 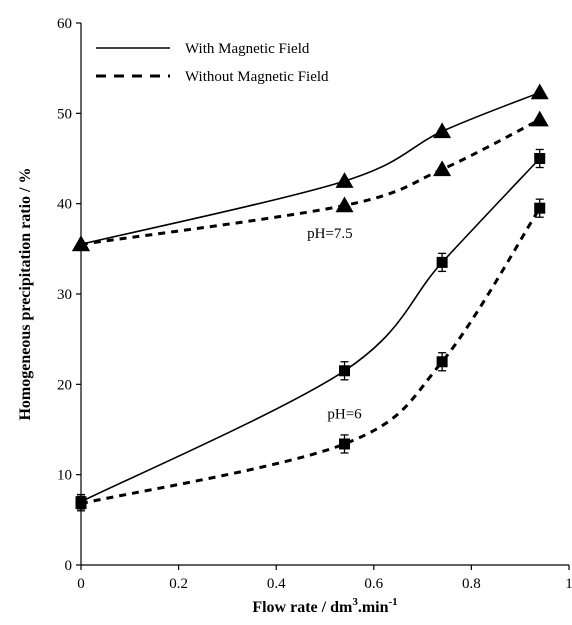 What do you see at coordinates (81, 584) in the screenshot?
I see `x-tick-label: 0` at bounding box center [81, 584].